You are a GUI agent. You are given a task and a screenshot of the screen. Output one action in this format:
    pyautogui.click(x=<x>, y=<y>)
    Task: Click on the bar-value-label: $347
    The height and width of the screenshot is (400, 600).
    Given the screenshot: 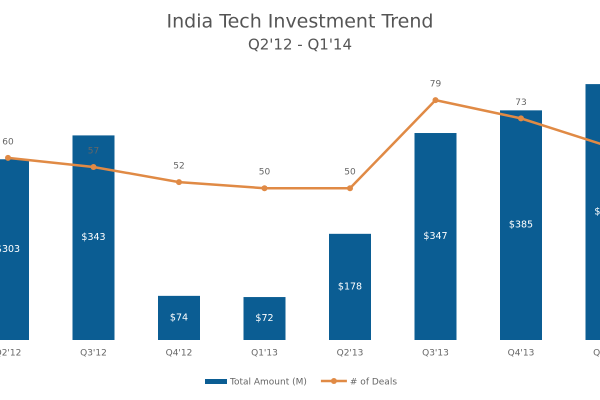 What is the action you would take?
    pyautogui.click(x=435, y=236)
    